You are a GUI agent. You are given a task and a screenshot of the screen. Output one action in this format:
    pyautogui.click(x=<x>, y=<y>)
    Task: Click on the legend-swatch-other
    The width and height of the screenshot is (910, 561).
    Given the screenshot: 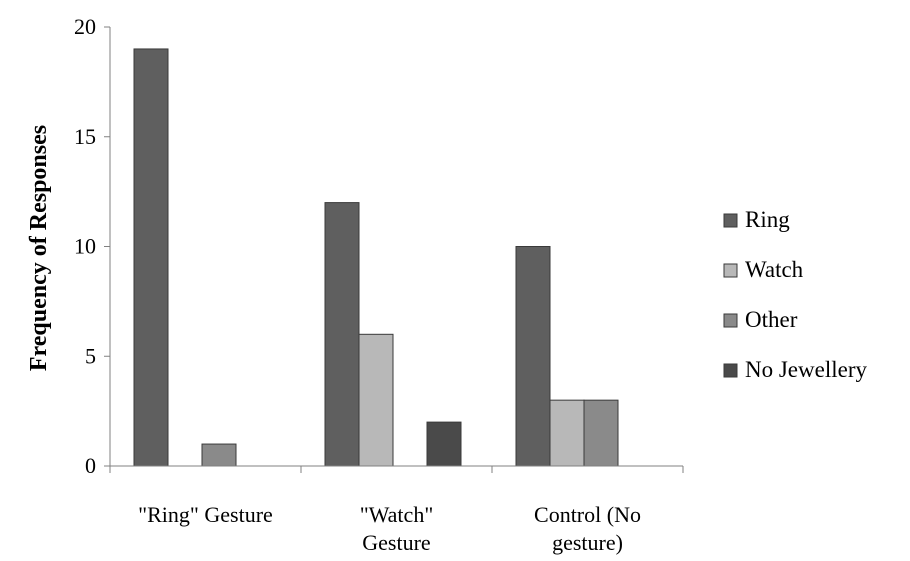 What is the action you would take?
    pyautogui.click(x=730, y=320)
    